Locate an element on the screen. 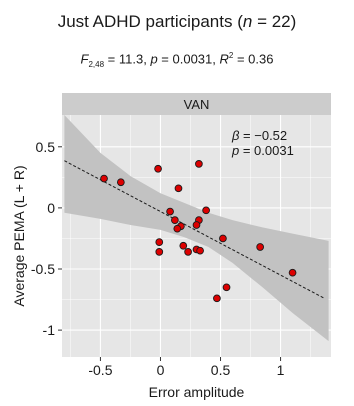 The height and width of the screenshot is (406, 354). p-symbol: p is located at coordinates (235, 150).